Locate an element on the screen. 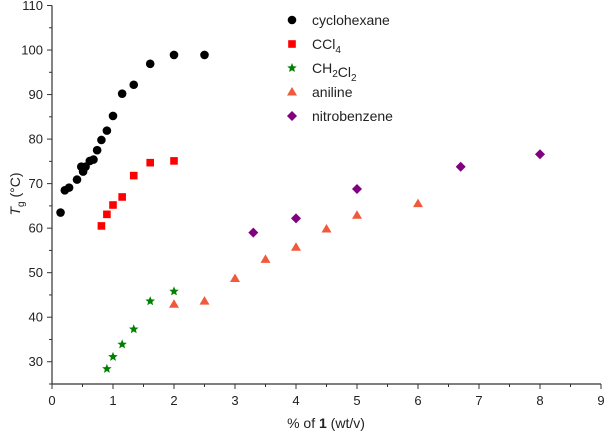  x-tick-label: 5 is located at coordinates (356, 400).